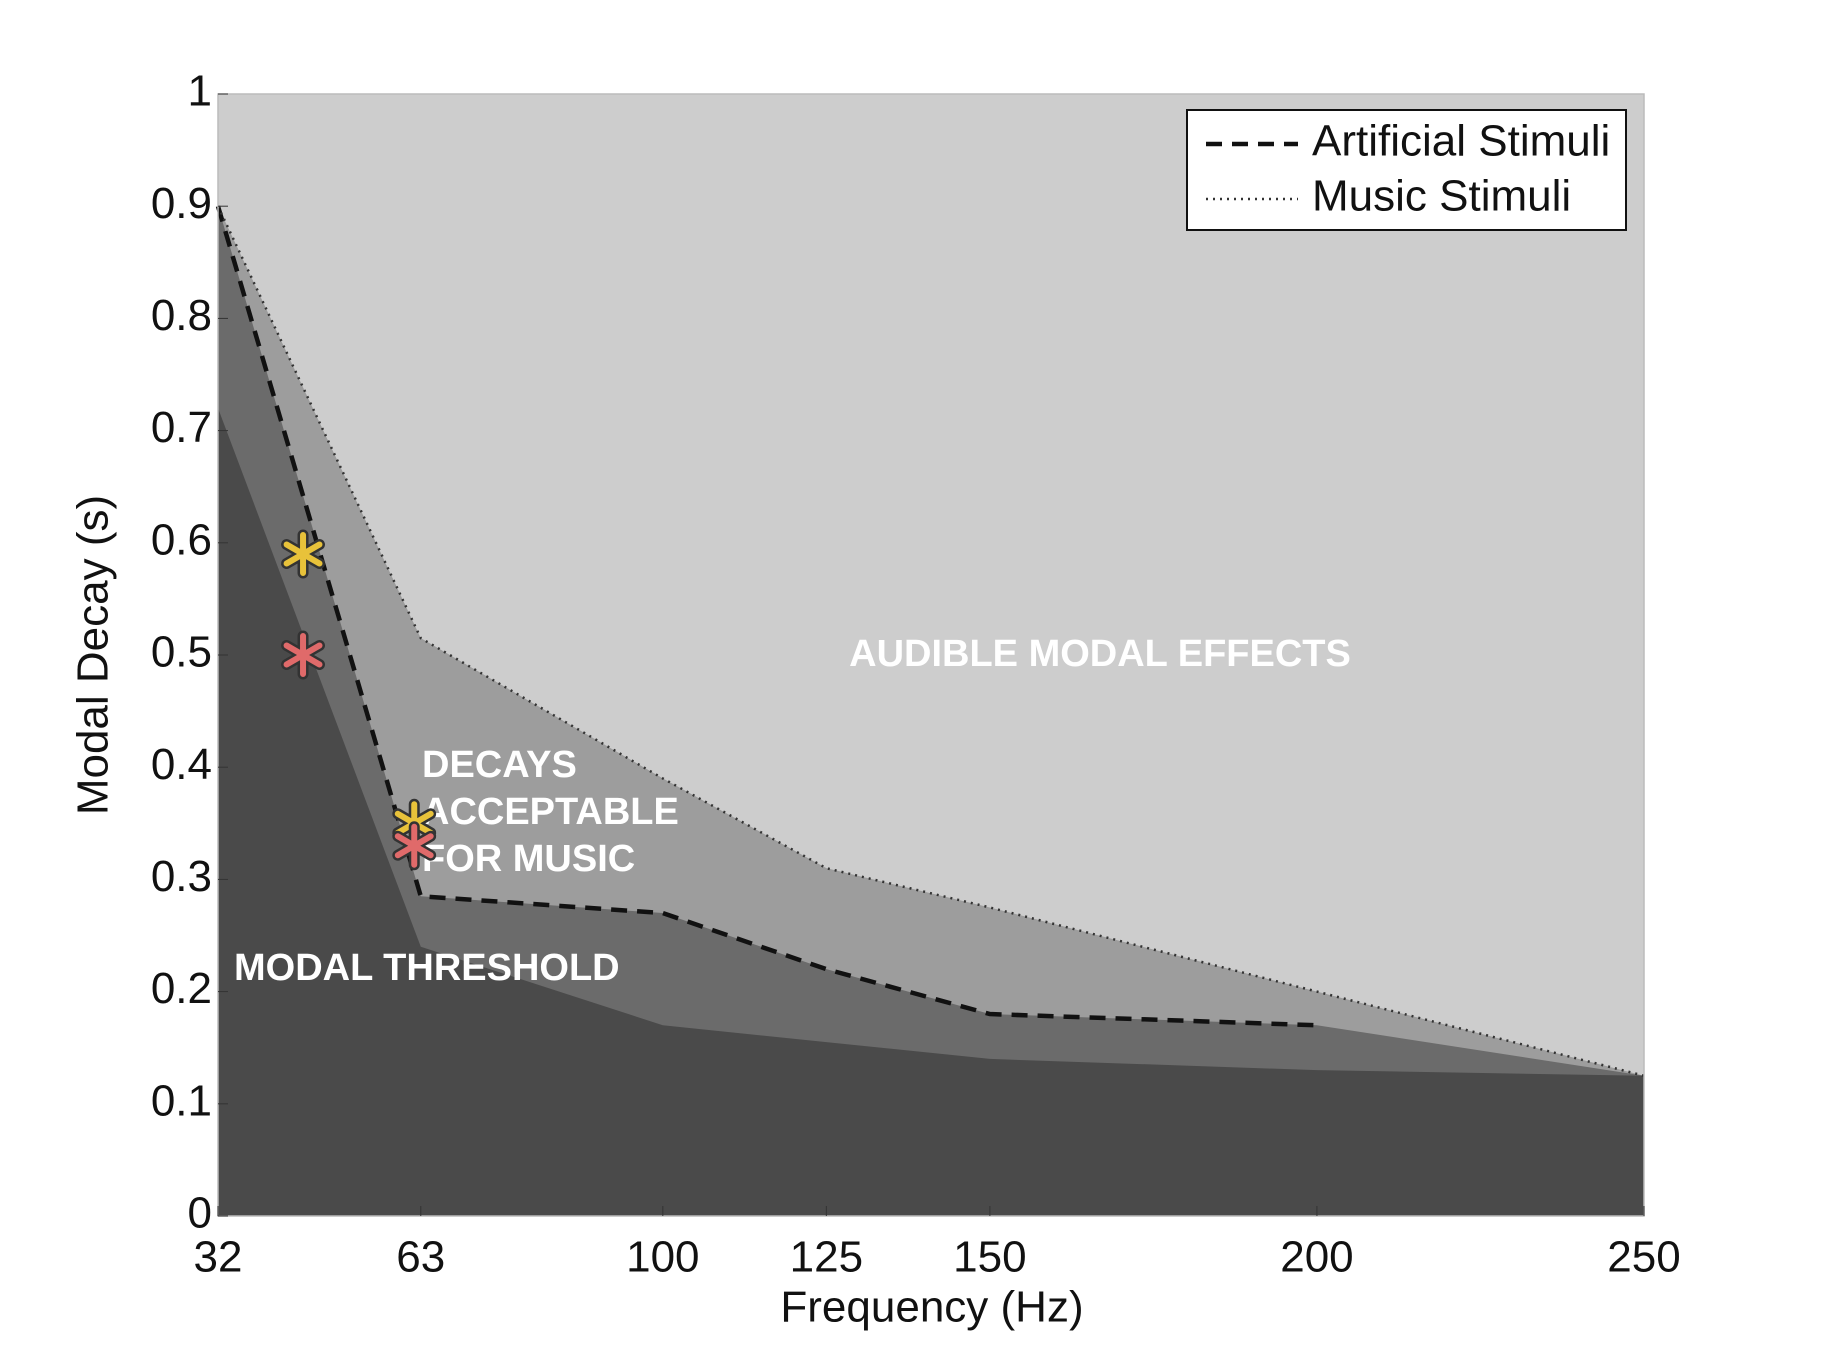  What do you see at coordinates (181, 203) in the screenshot?
I see `y-tick-label: 0.9` at bounding box center [181, 203].